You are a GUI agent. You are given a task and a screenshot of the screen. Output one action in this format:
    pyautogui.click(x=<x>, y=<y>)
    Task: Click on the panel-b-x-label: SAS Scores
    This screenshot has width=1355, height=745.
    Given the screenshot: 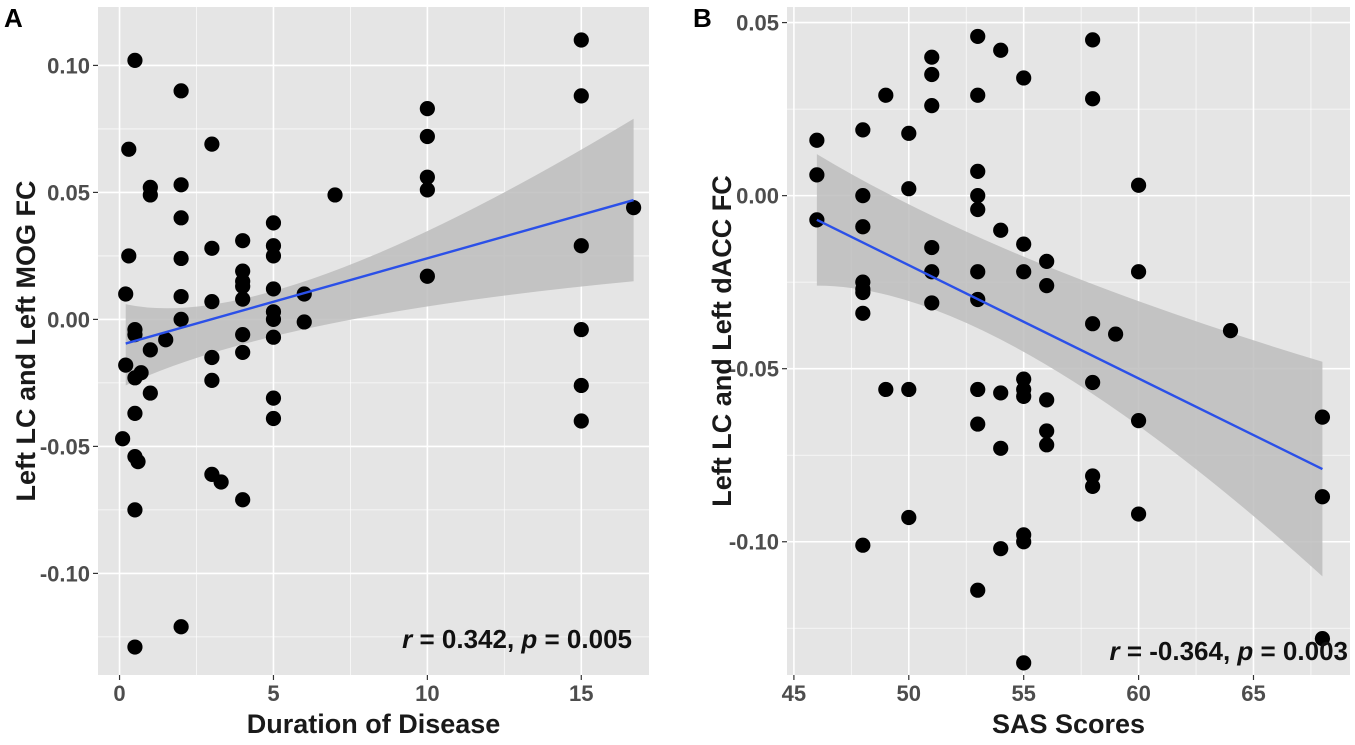 What is the action you would take?
    pyautogui.click(x=1068, y=724)
    